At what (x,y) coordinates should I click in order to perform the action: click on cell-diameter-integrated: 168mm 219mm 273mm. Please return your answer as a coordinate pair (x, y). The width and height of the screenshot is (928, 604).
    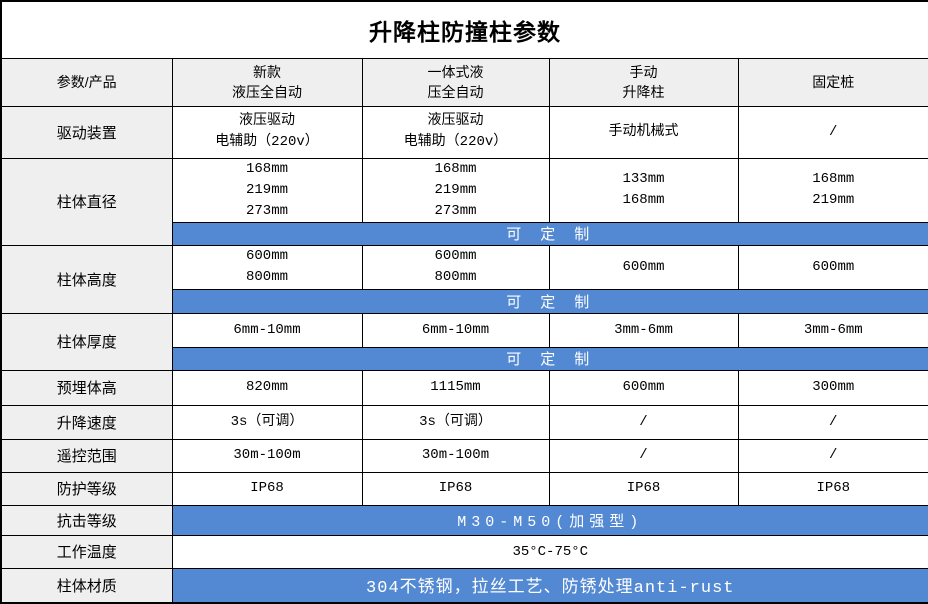
    Looking at the image, I should click on (455, 190).